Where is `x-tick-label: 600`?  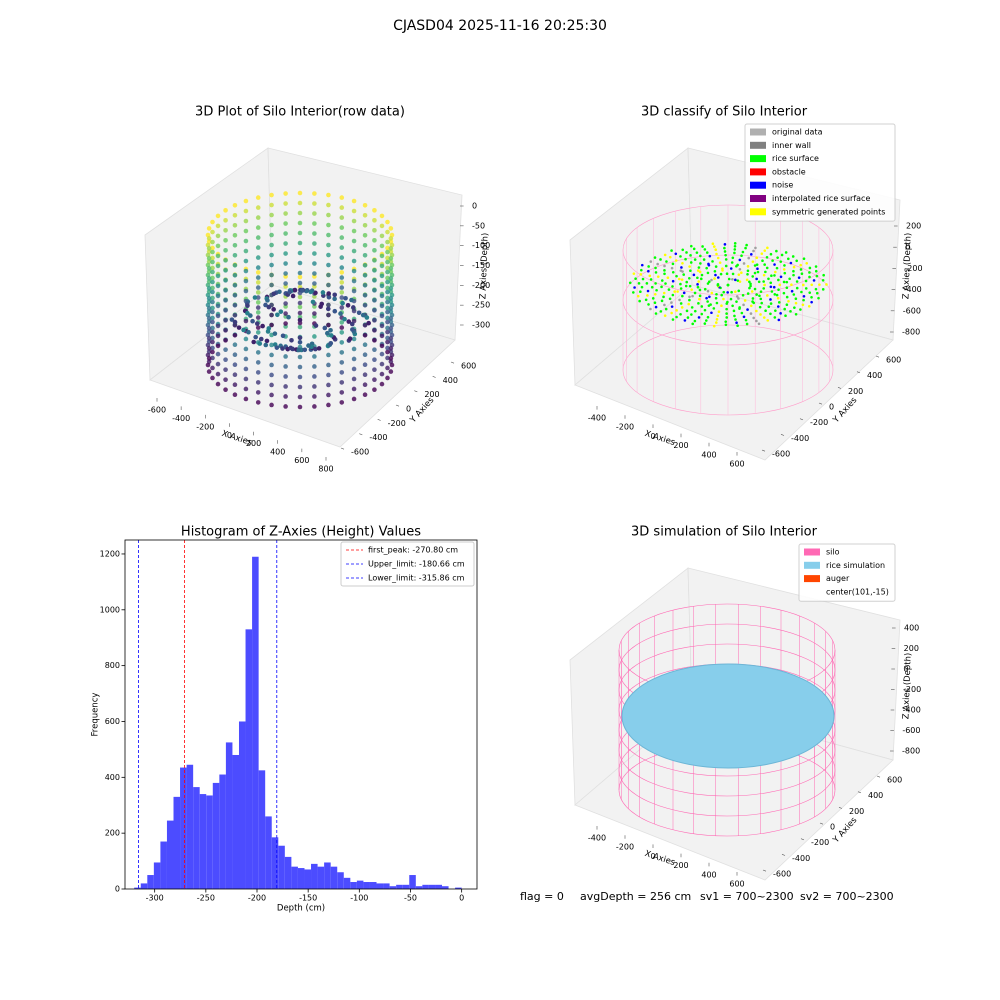
x-tick-label: 600 is located at coordinates (736, 884).